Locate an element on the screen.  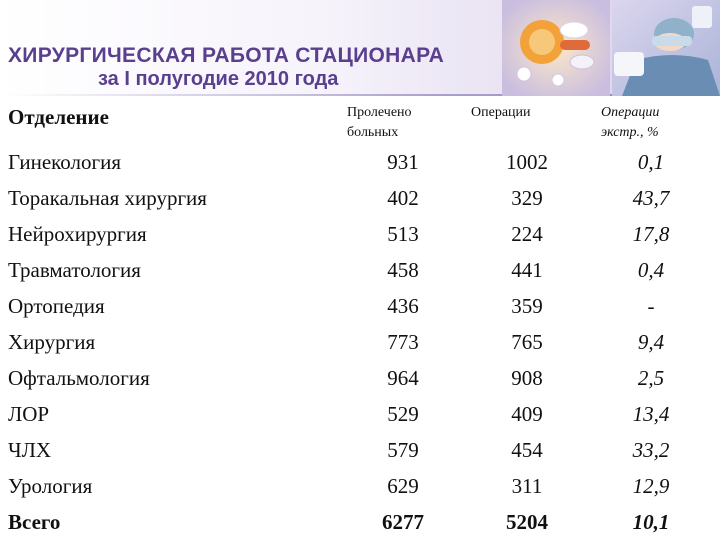
row-treated: 402 is located at coordinates (403, 198).